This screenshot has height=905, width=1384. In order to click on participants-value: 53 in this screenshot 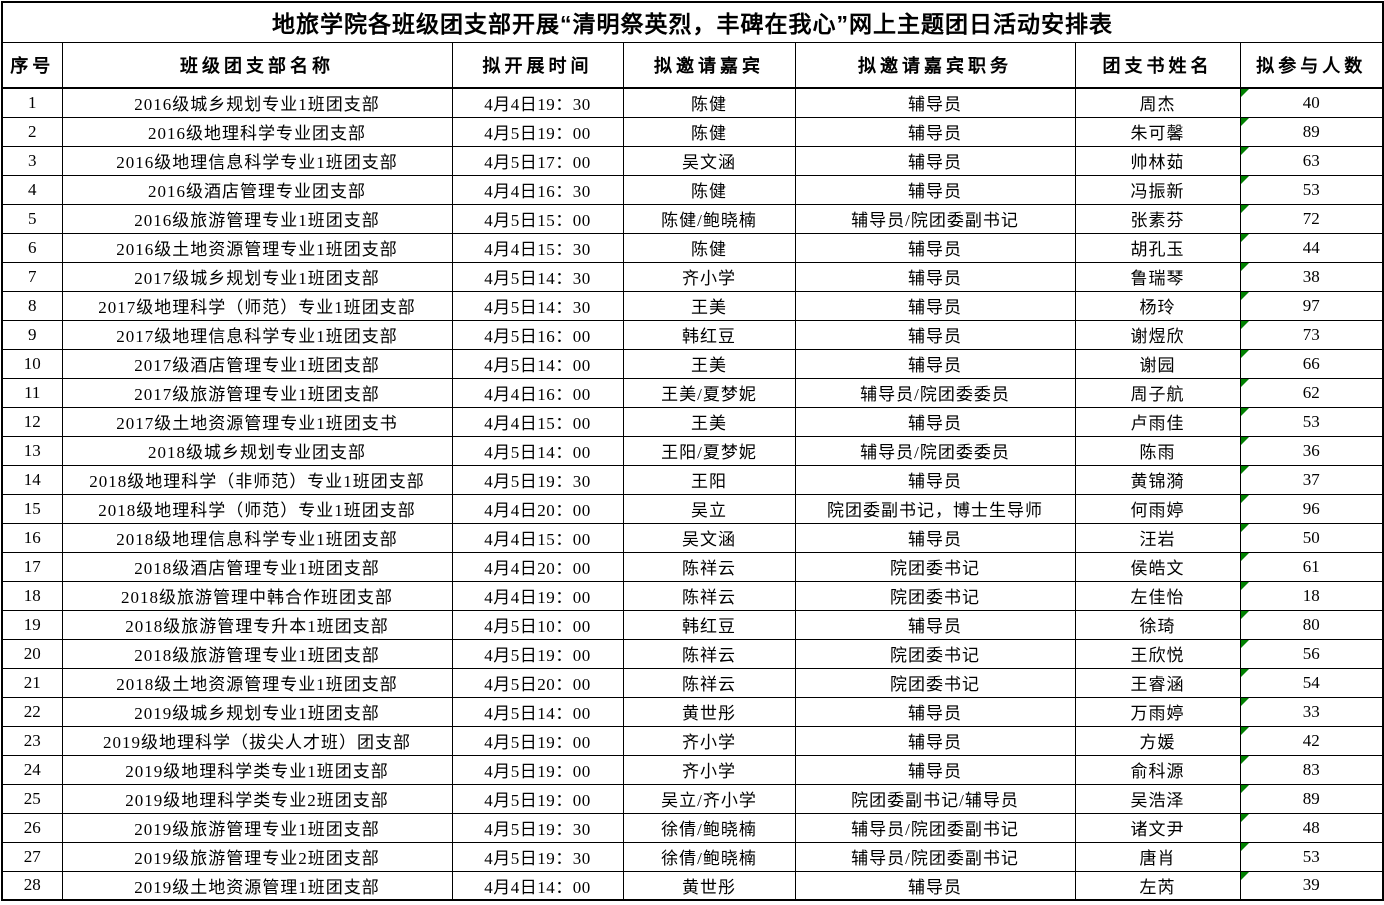, I will do `click(1311, 189)`.